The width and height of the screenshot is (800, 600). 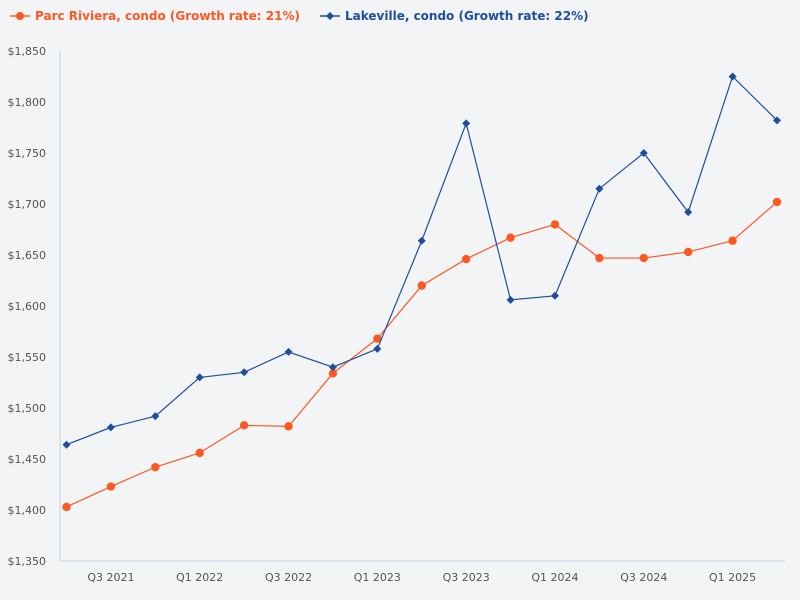 What do you see at coordinates (329, 16) in the screenshot?
I see `diamond-marker-icon` at bounding box center [329, 16].